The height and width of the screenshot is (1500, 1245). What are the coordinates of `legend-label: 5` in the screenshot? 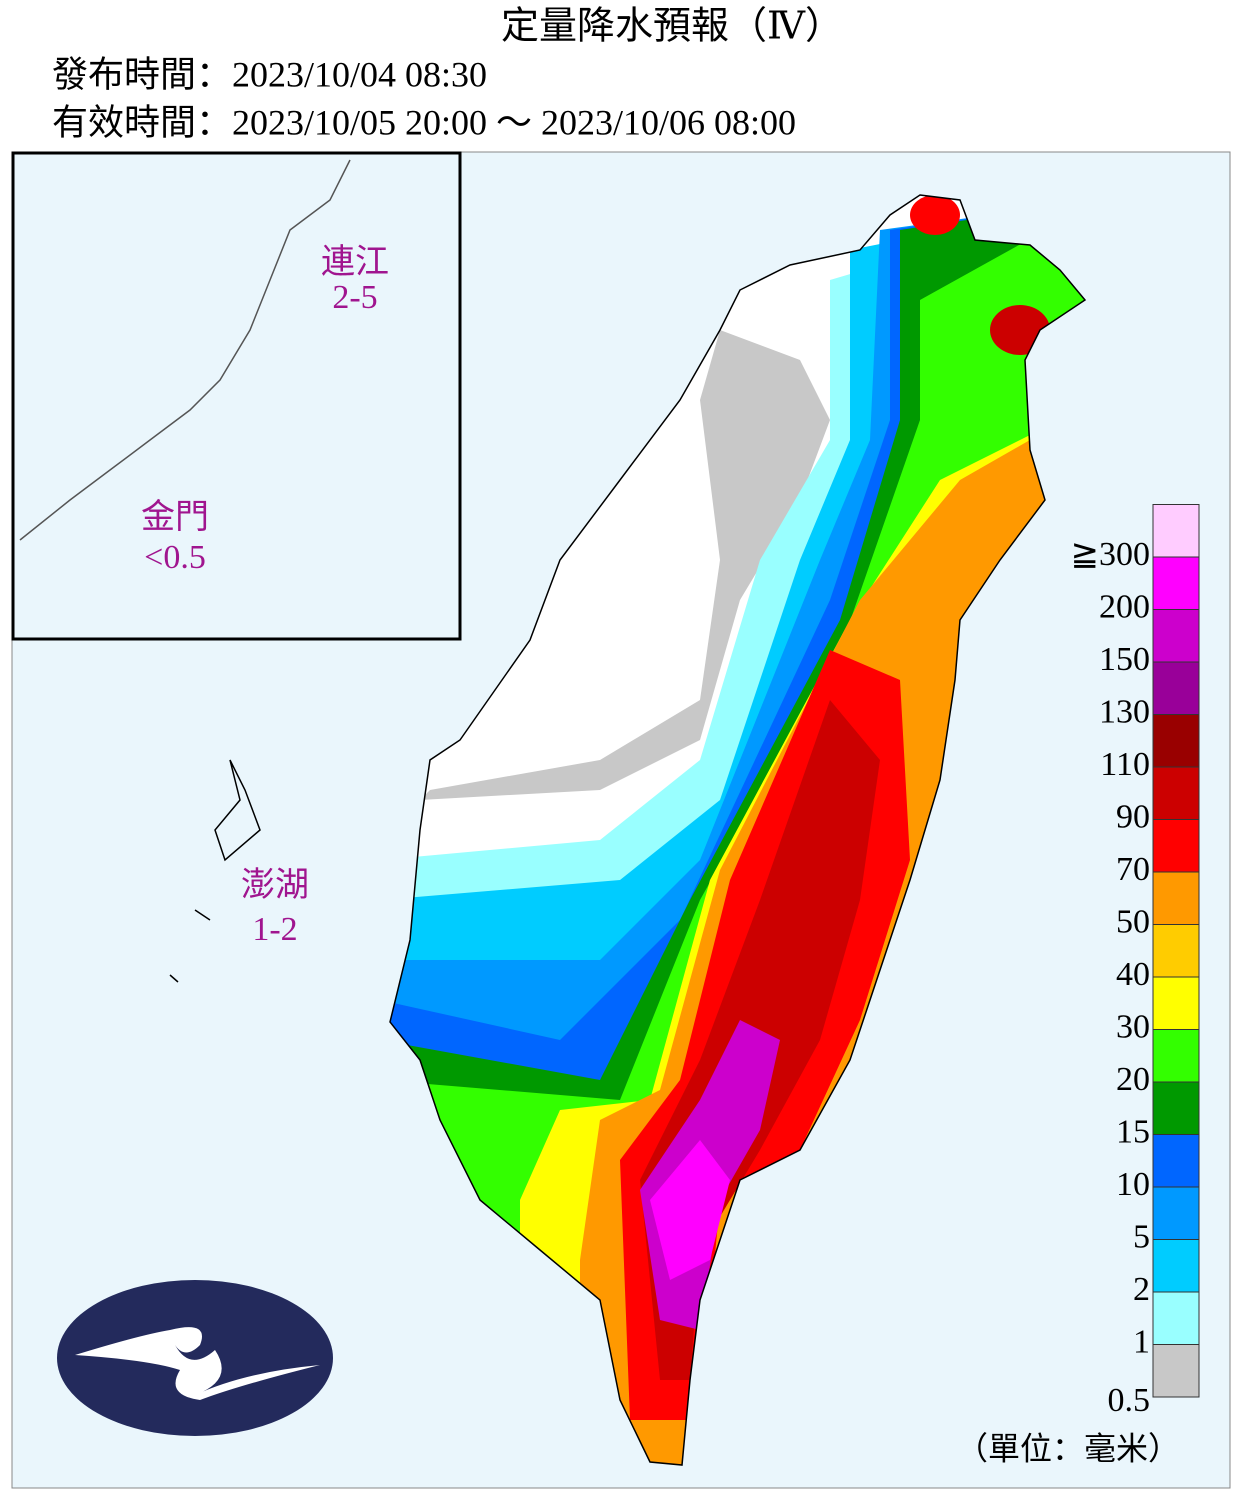 It's located at (1141, 1236).